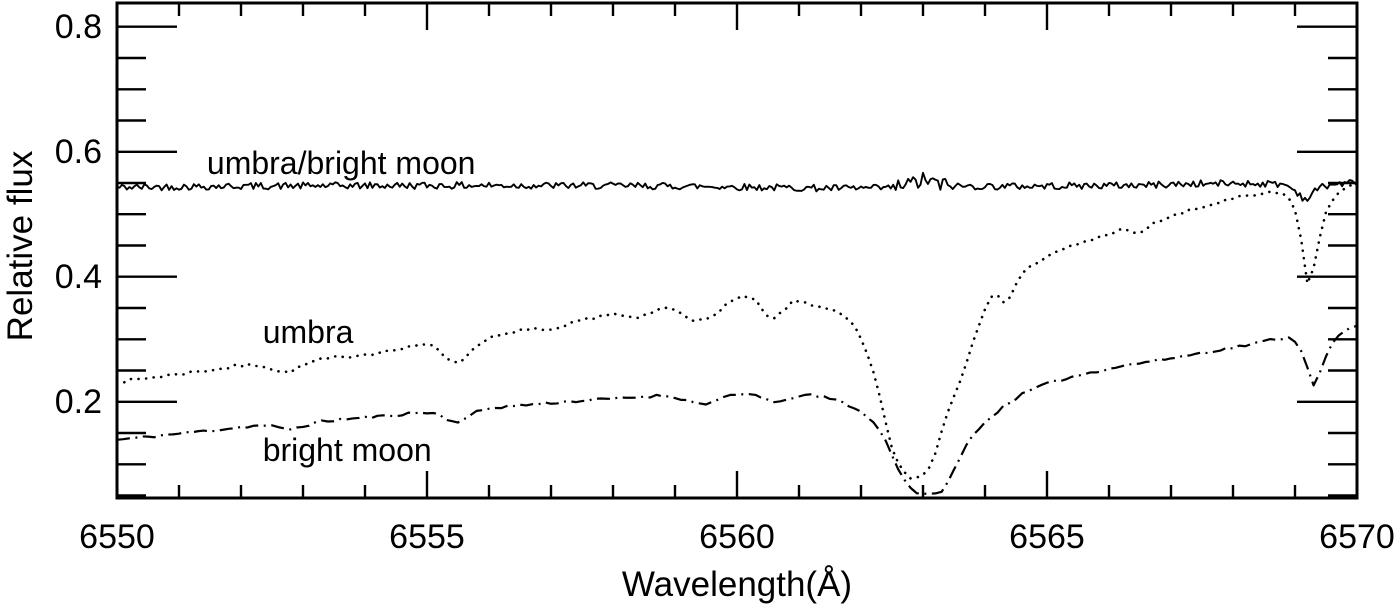 The height and width of the screenshot is (611, 1400). What do you see at coordinates (341, 163) in the screenshot?
I see `series-label-umbra-bright-moon: umbra/bright moon` at bounding box center [341, 163].